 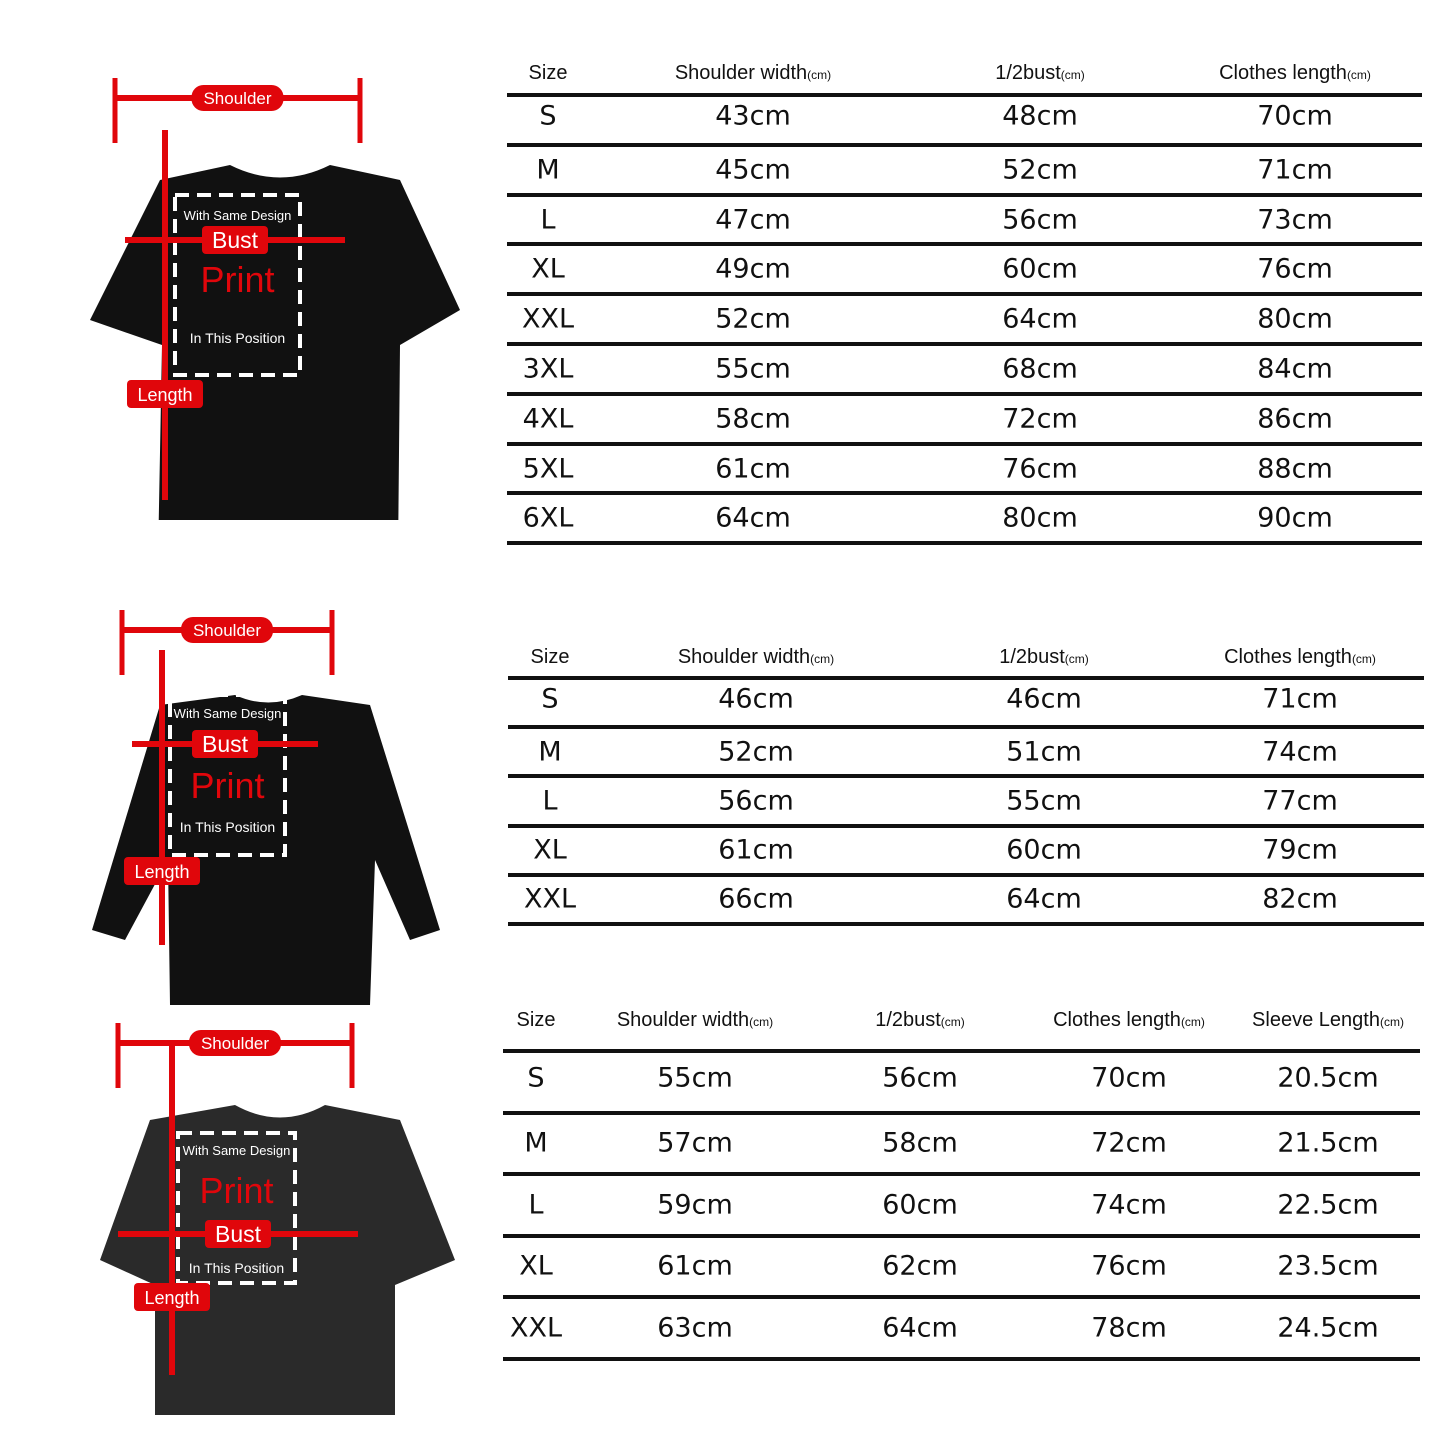 What do you see at coordinates (1040, 116) in the screenshot?
I see `measurement-cell: 48cm` at bounding box center [1040, 116].